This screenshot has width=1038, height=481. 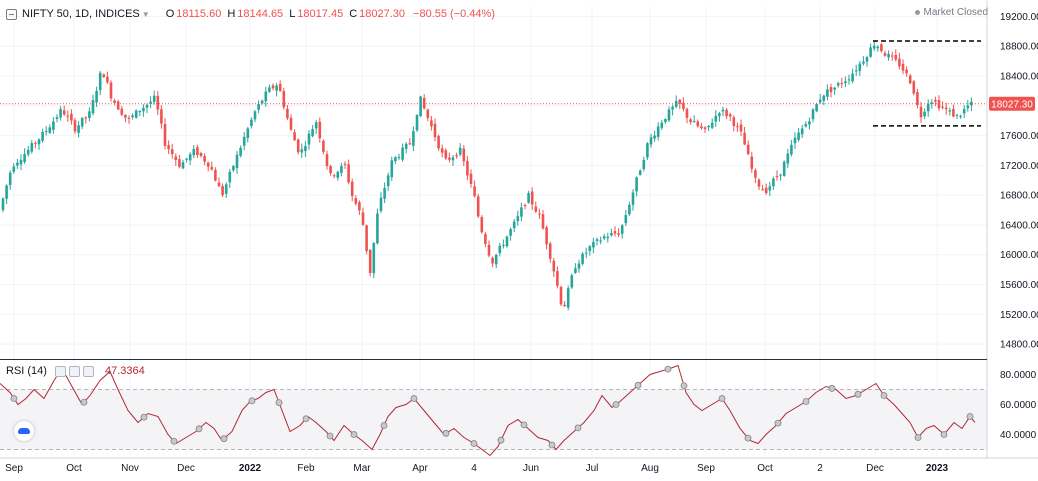 I want to click on settings-icon, so click(x=74, y=371).